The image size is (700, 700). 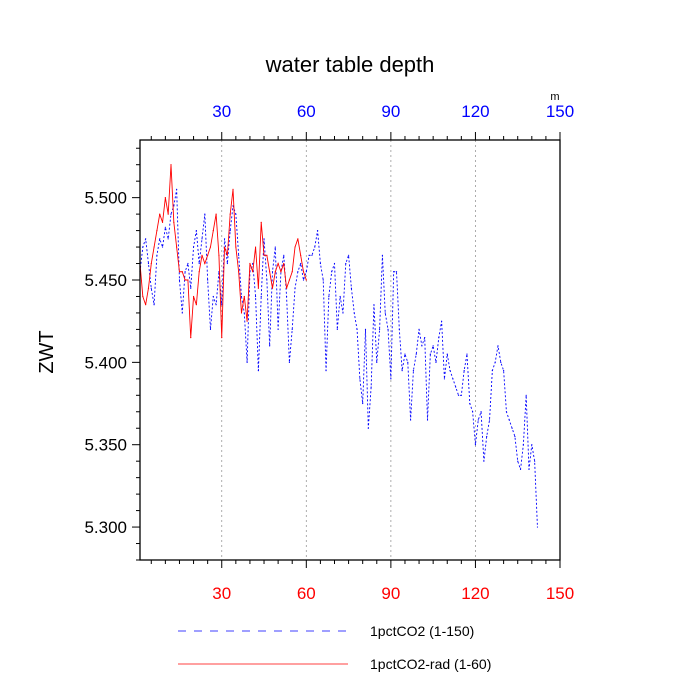 What do you see at coordinates (105, 362) in the screenshot?
I see `y-tick-label: 5.400` at bounding box center [105, 362].